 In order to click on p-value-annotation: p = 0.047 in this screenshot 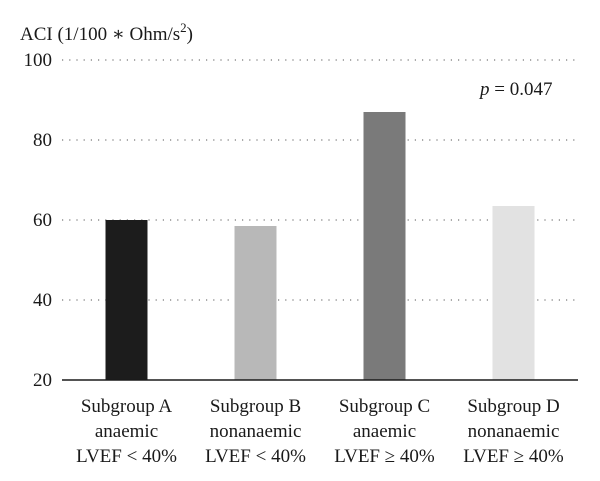, I will do `click(515, 89)`.